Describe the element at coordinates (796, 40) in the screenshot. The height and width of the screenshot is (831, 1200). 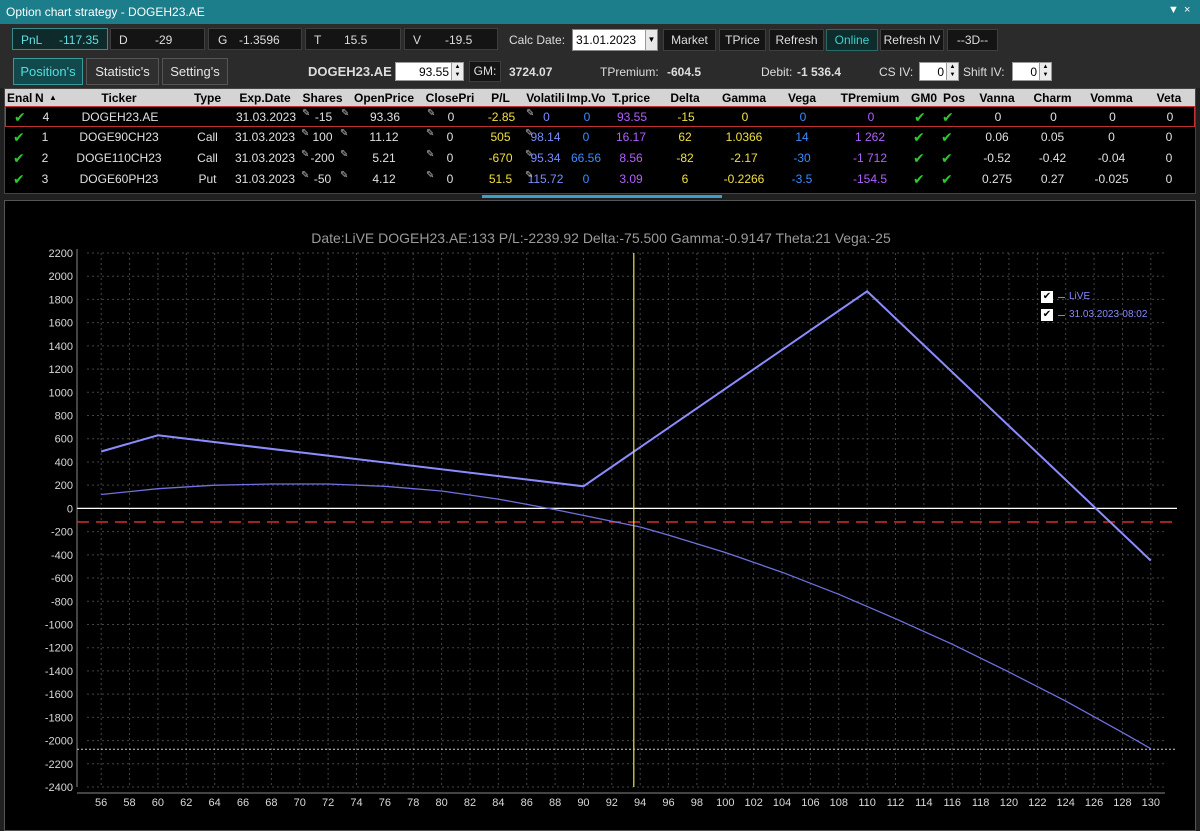
I see `refresh-button: Refresh` at that location.